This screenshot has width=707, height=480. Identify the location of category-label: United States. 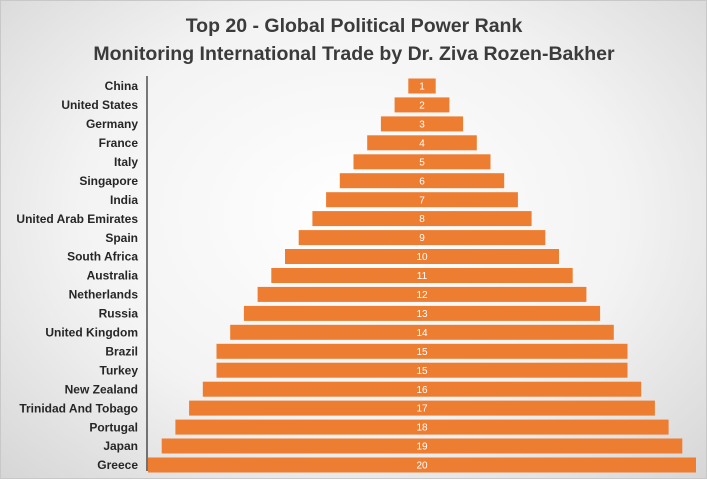
(99, 105).